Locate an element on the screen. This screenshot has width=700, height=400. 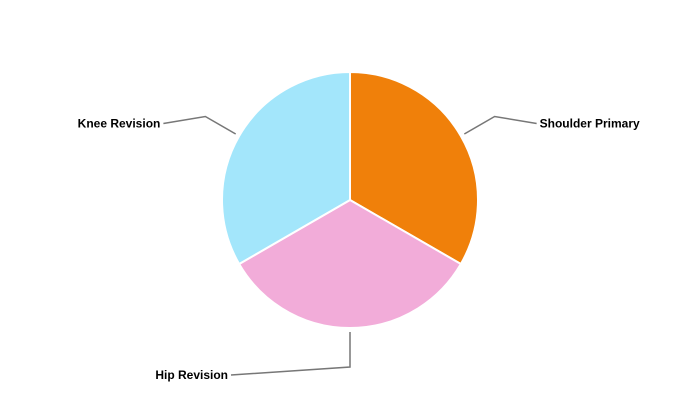
slice-label-2: Knee Revision is located at coordinates (119, 124).